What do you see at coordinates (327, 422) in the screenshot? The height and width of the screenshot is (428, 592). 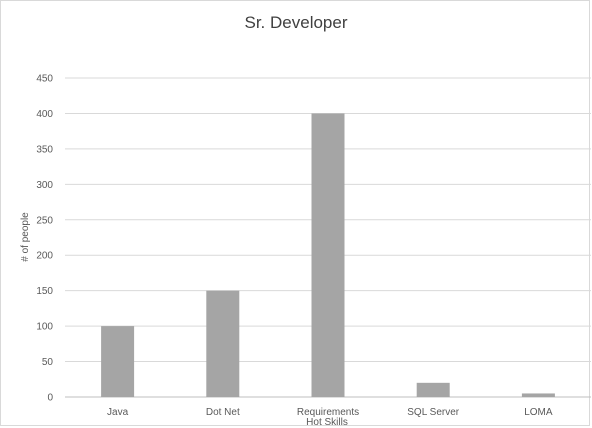 I see `x-axis-title: Hot Skills` at bounding box center [327, 422].